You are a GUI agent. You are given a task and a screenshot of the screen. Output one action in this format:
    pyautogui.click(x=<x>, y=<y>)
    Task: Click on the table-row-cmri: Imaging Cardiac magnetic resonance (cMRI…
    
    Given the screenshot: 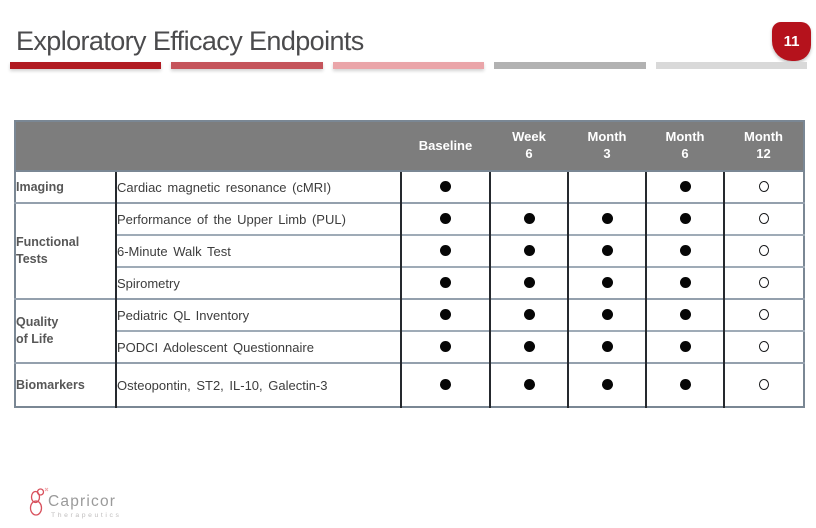 What is the action you would take?
    pyautogui.click(x=409, y=186)
    